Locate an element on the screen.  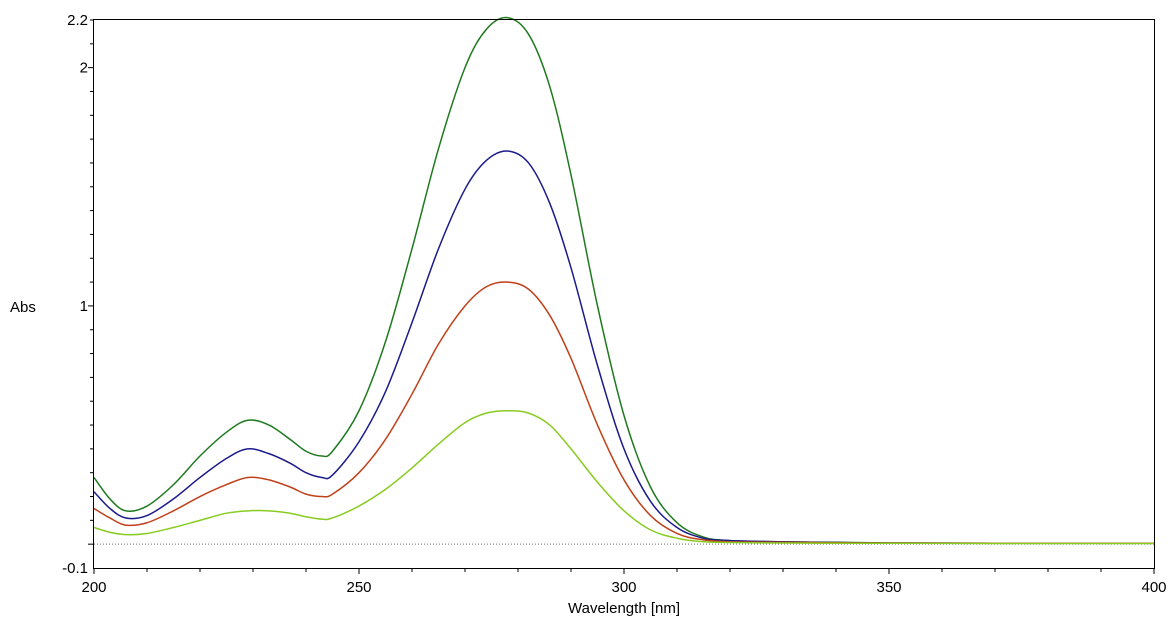
x-tick-label: 350 is located at coordinates (888, 587).